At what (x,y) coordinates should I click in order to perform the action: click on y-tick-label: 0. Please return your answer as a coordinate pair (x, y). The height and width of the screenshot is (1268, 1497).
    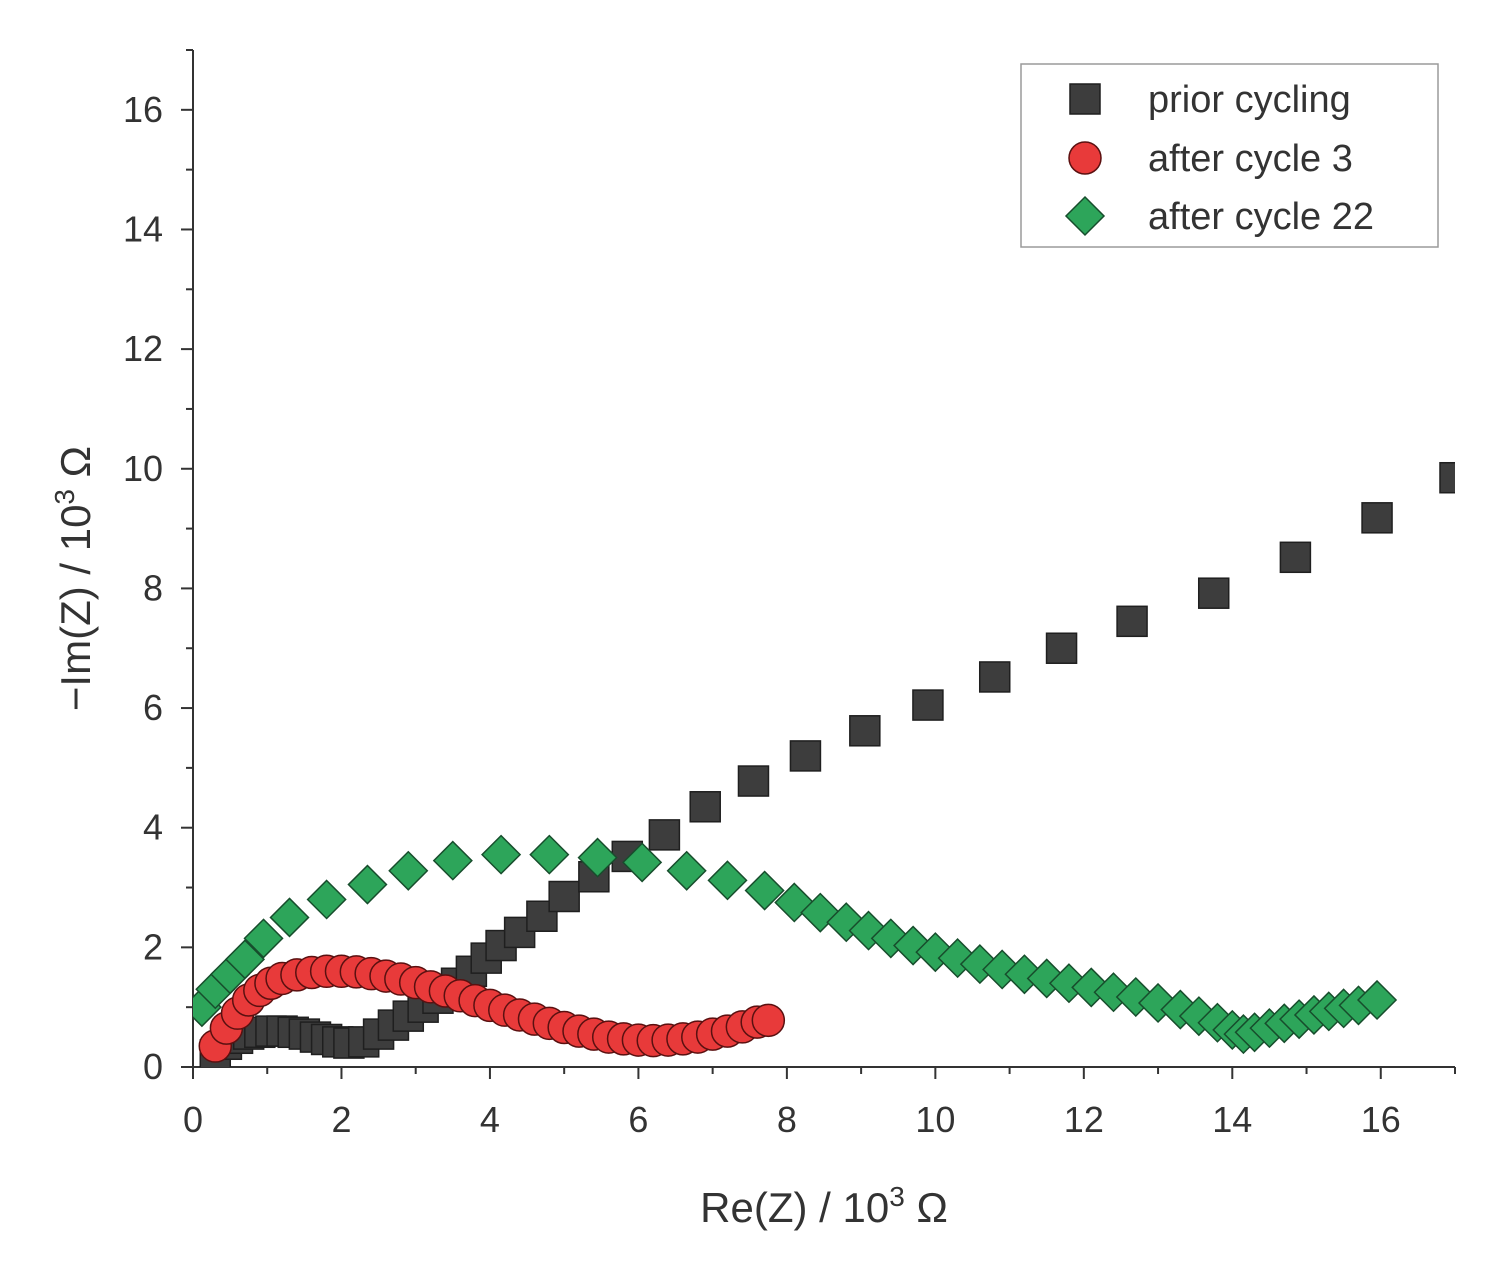
    Looking at the image, I should click on (153, 1066).